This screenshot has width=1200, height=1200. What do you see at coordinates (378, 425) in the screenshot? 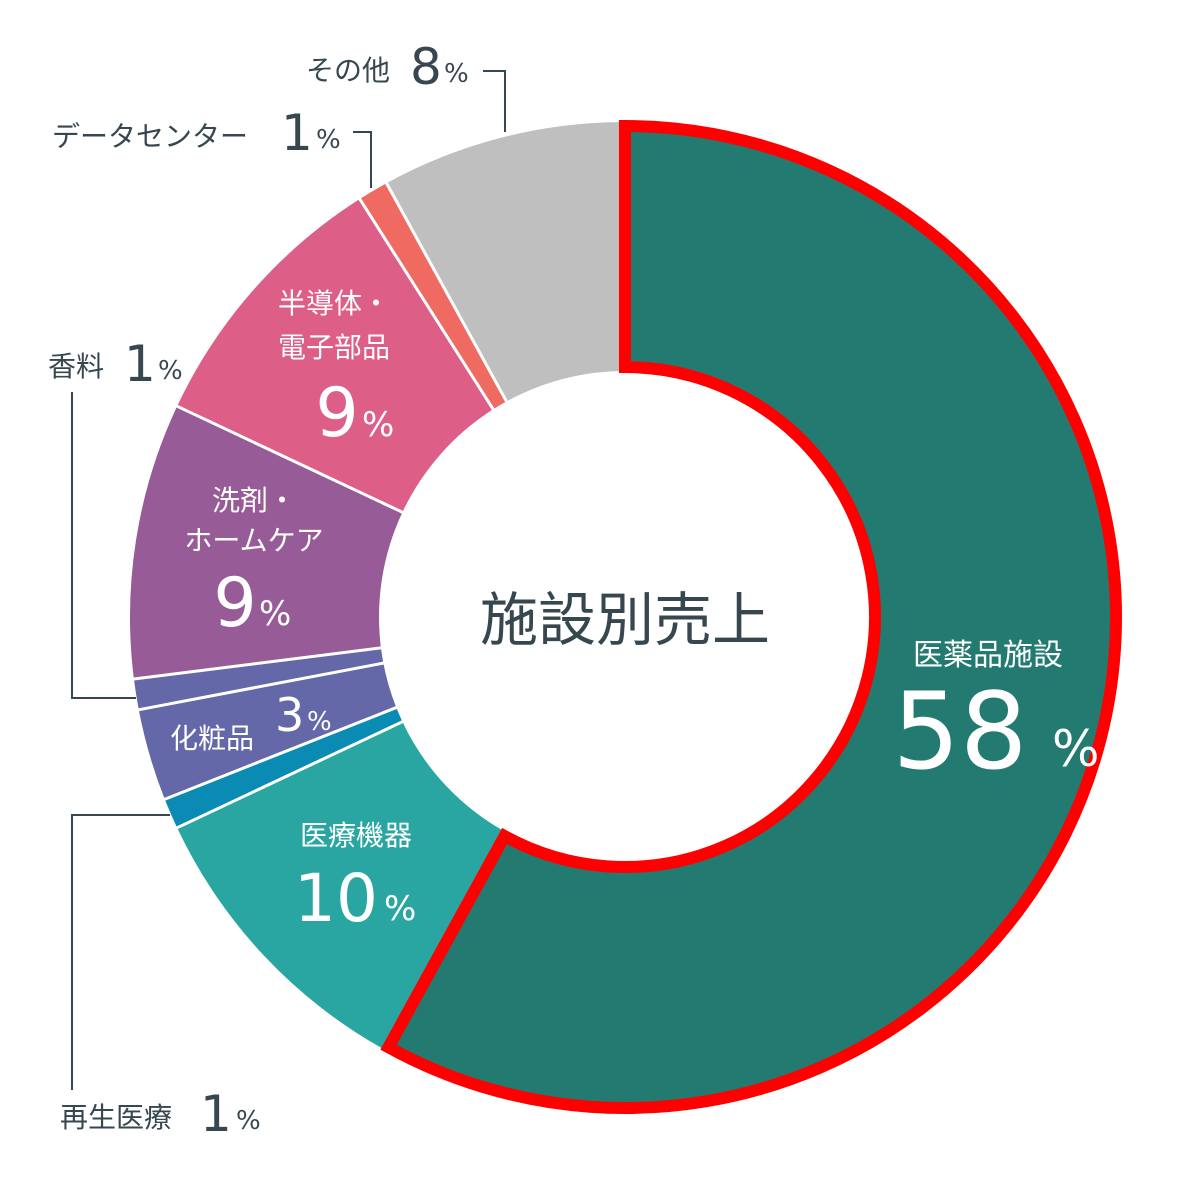
I see `semi-pct: %` at bounding box center [378, 425].